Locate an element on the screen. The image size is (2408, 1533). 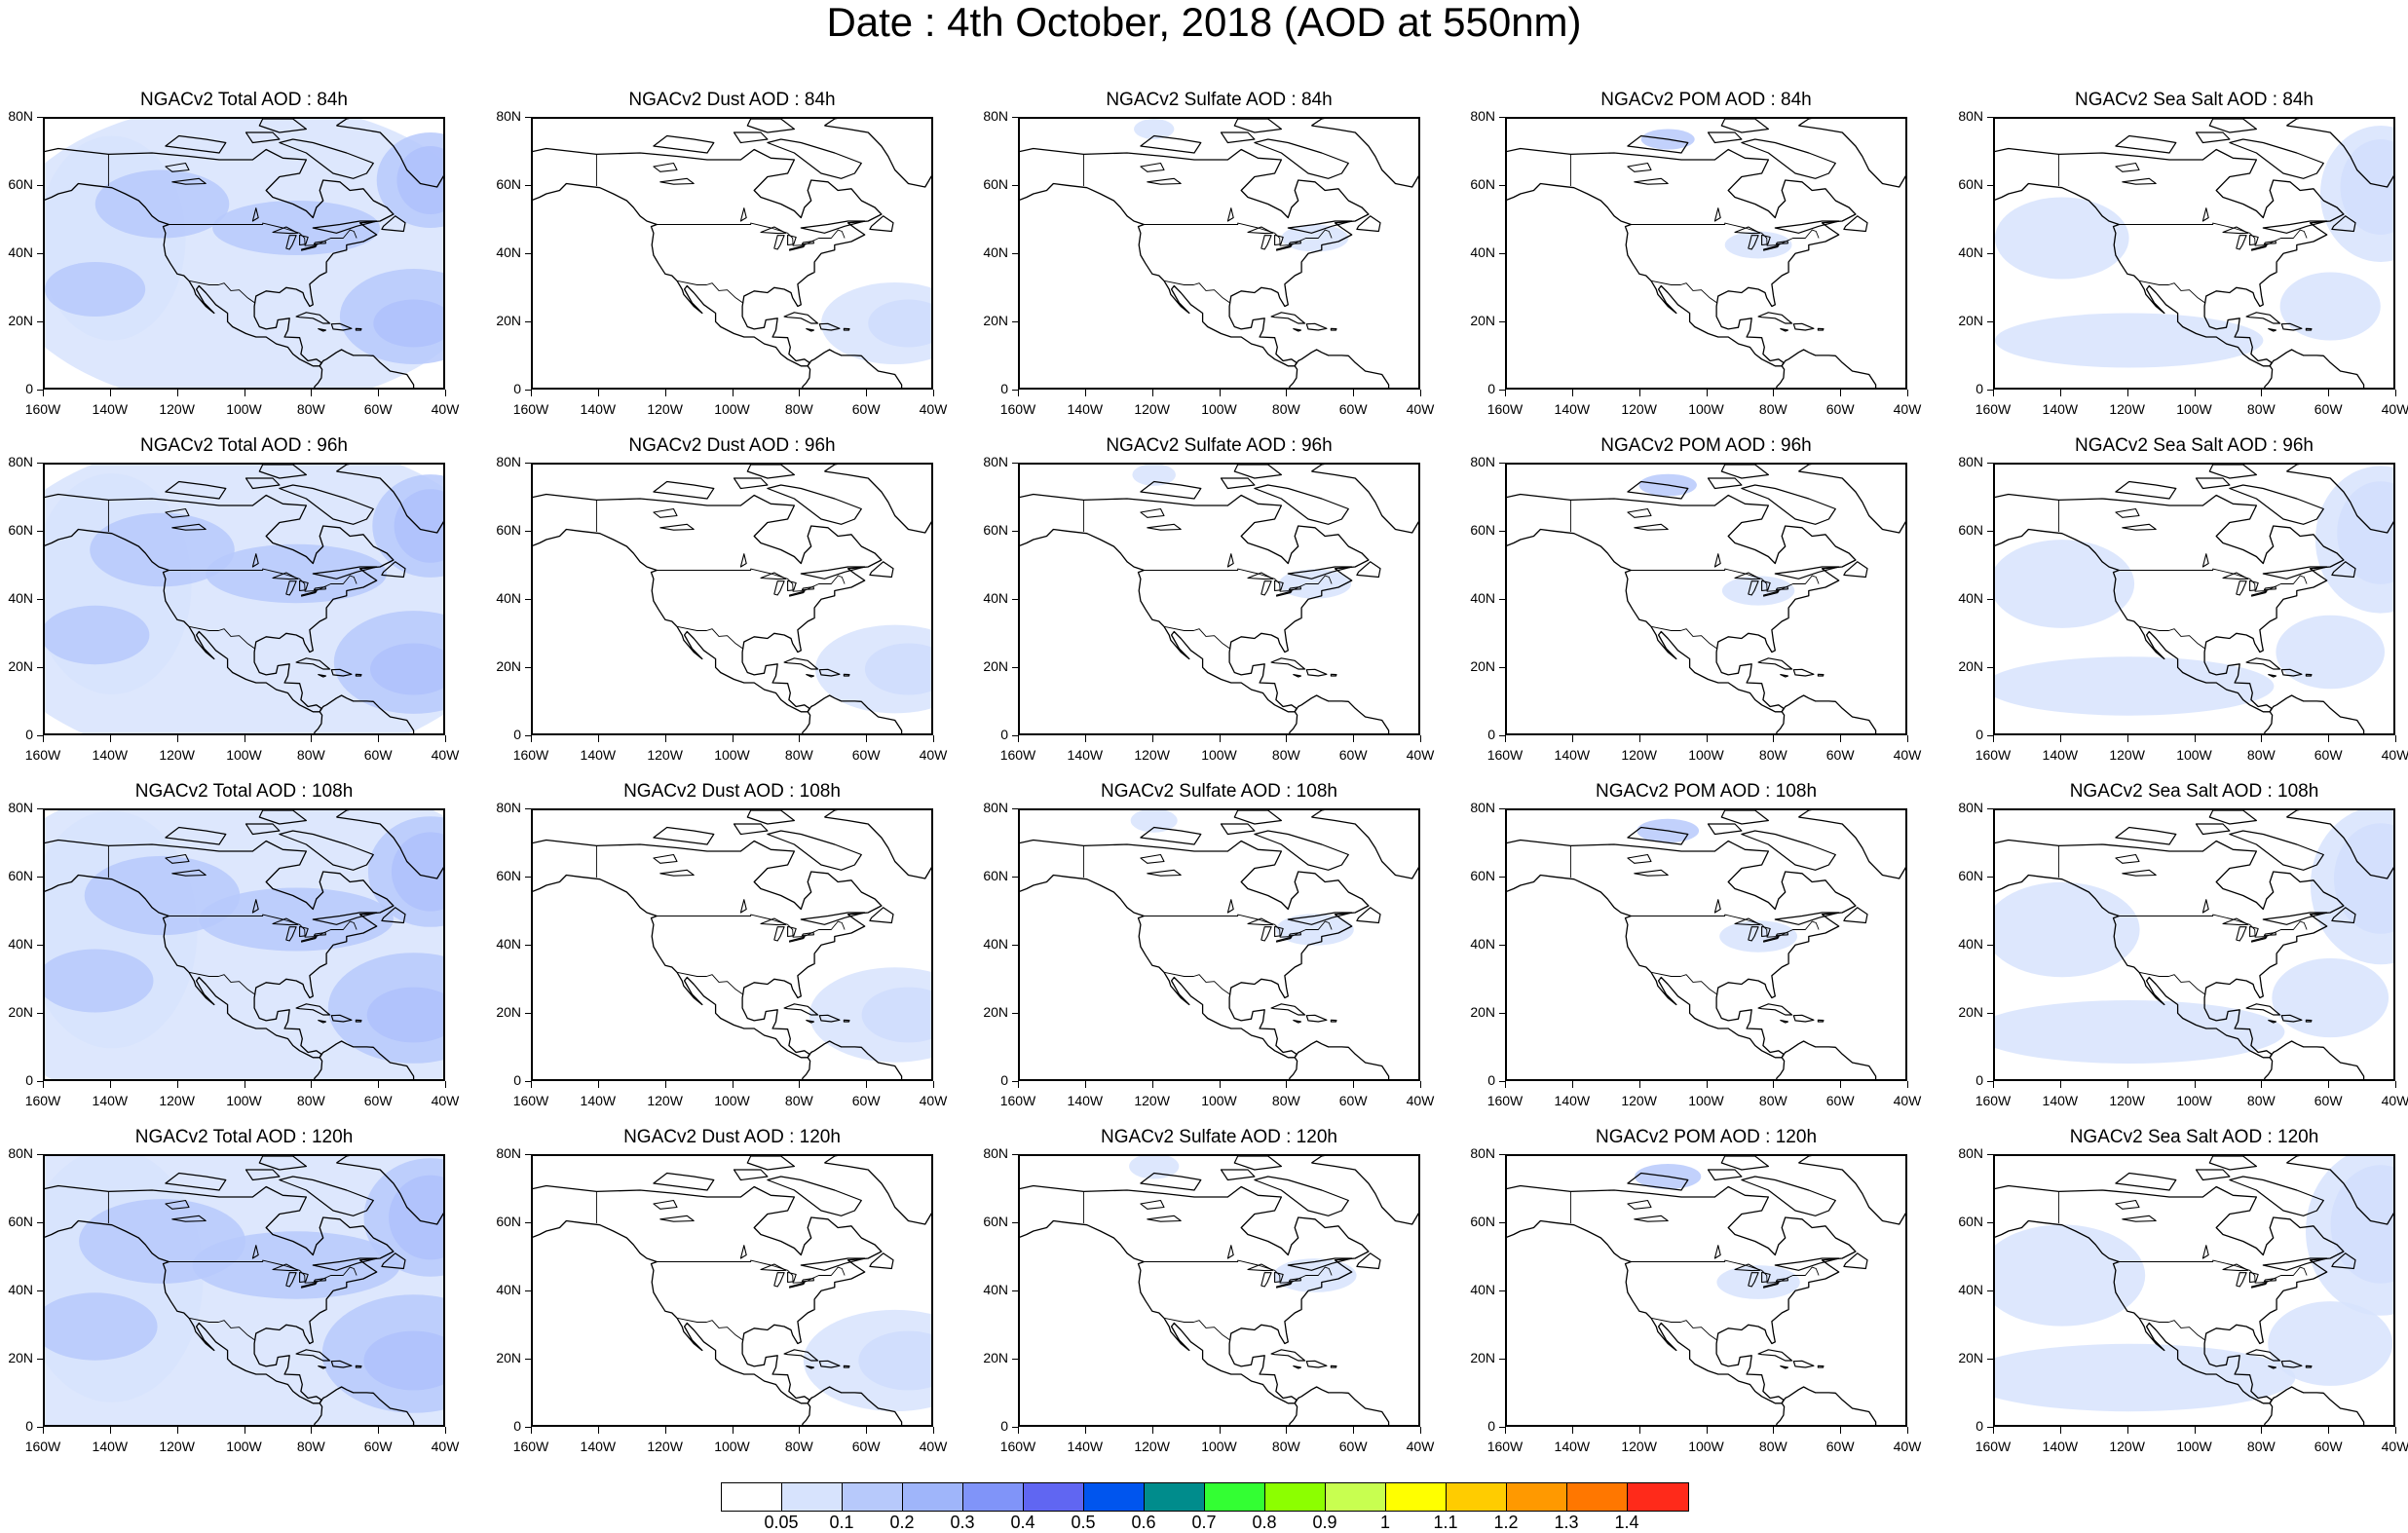
y-tick-label: 40N is located at coordinates (508, 598).